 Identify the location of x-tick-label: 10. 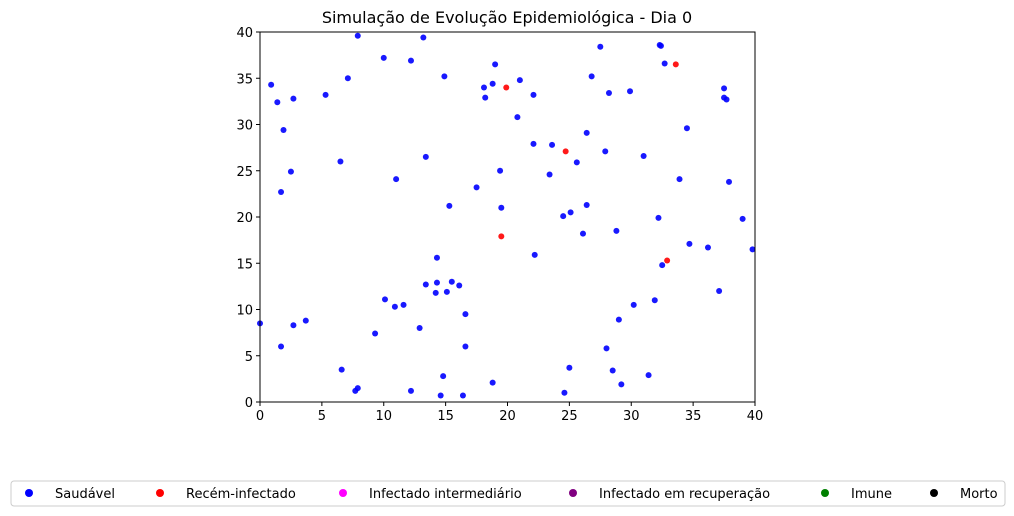
(383, 416).